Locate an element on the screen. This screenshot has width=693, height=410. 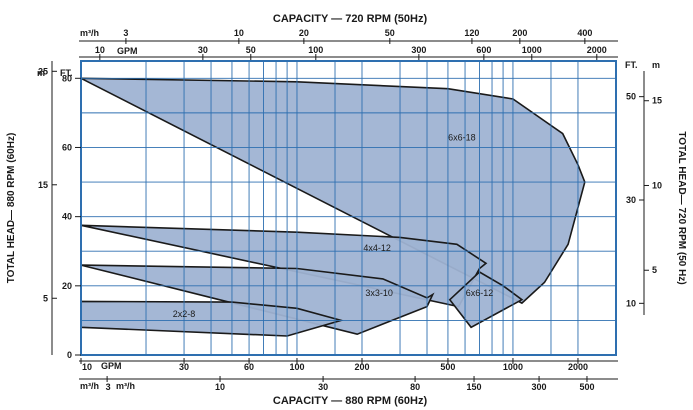
left-ft-tick-label: 40 is located at coordinates (67, 217).